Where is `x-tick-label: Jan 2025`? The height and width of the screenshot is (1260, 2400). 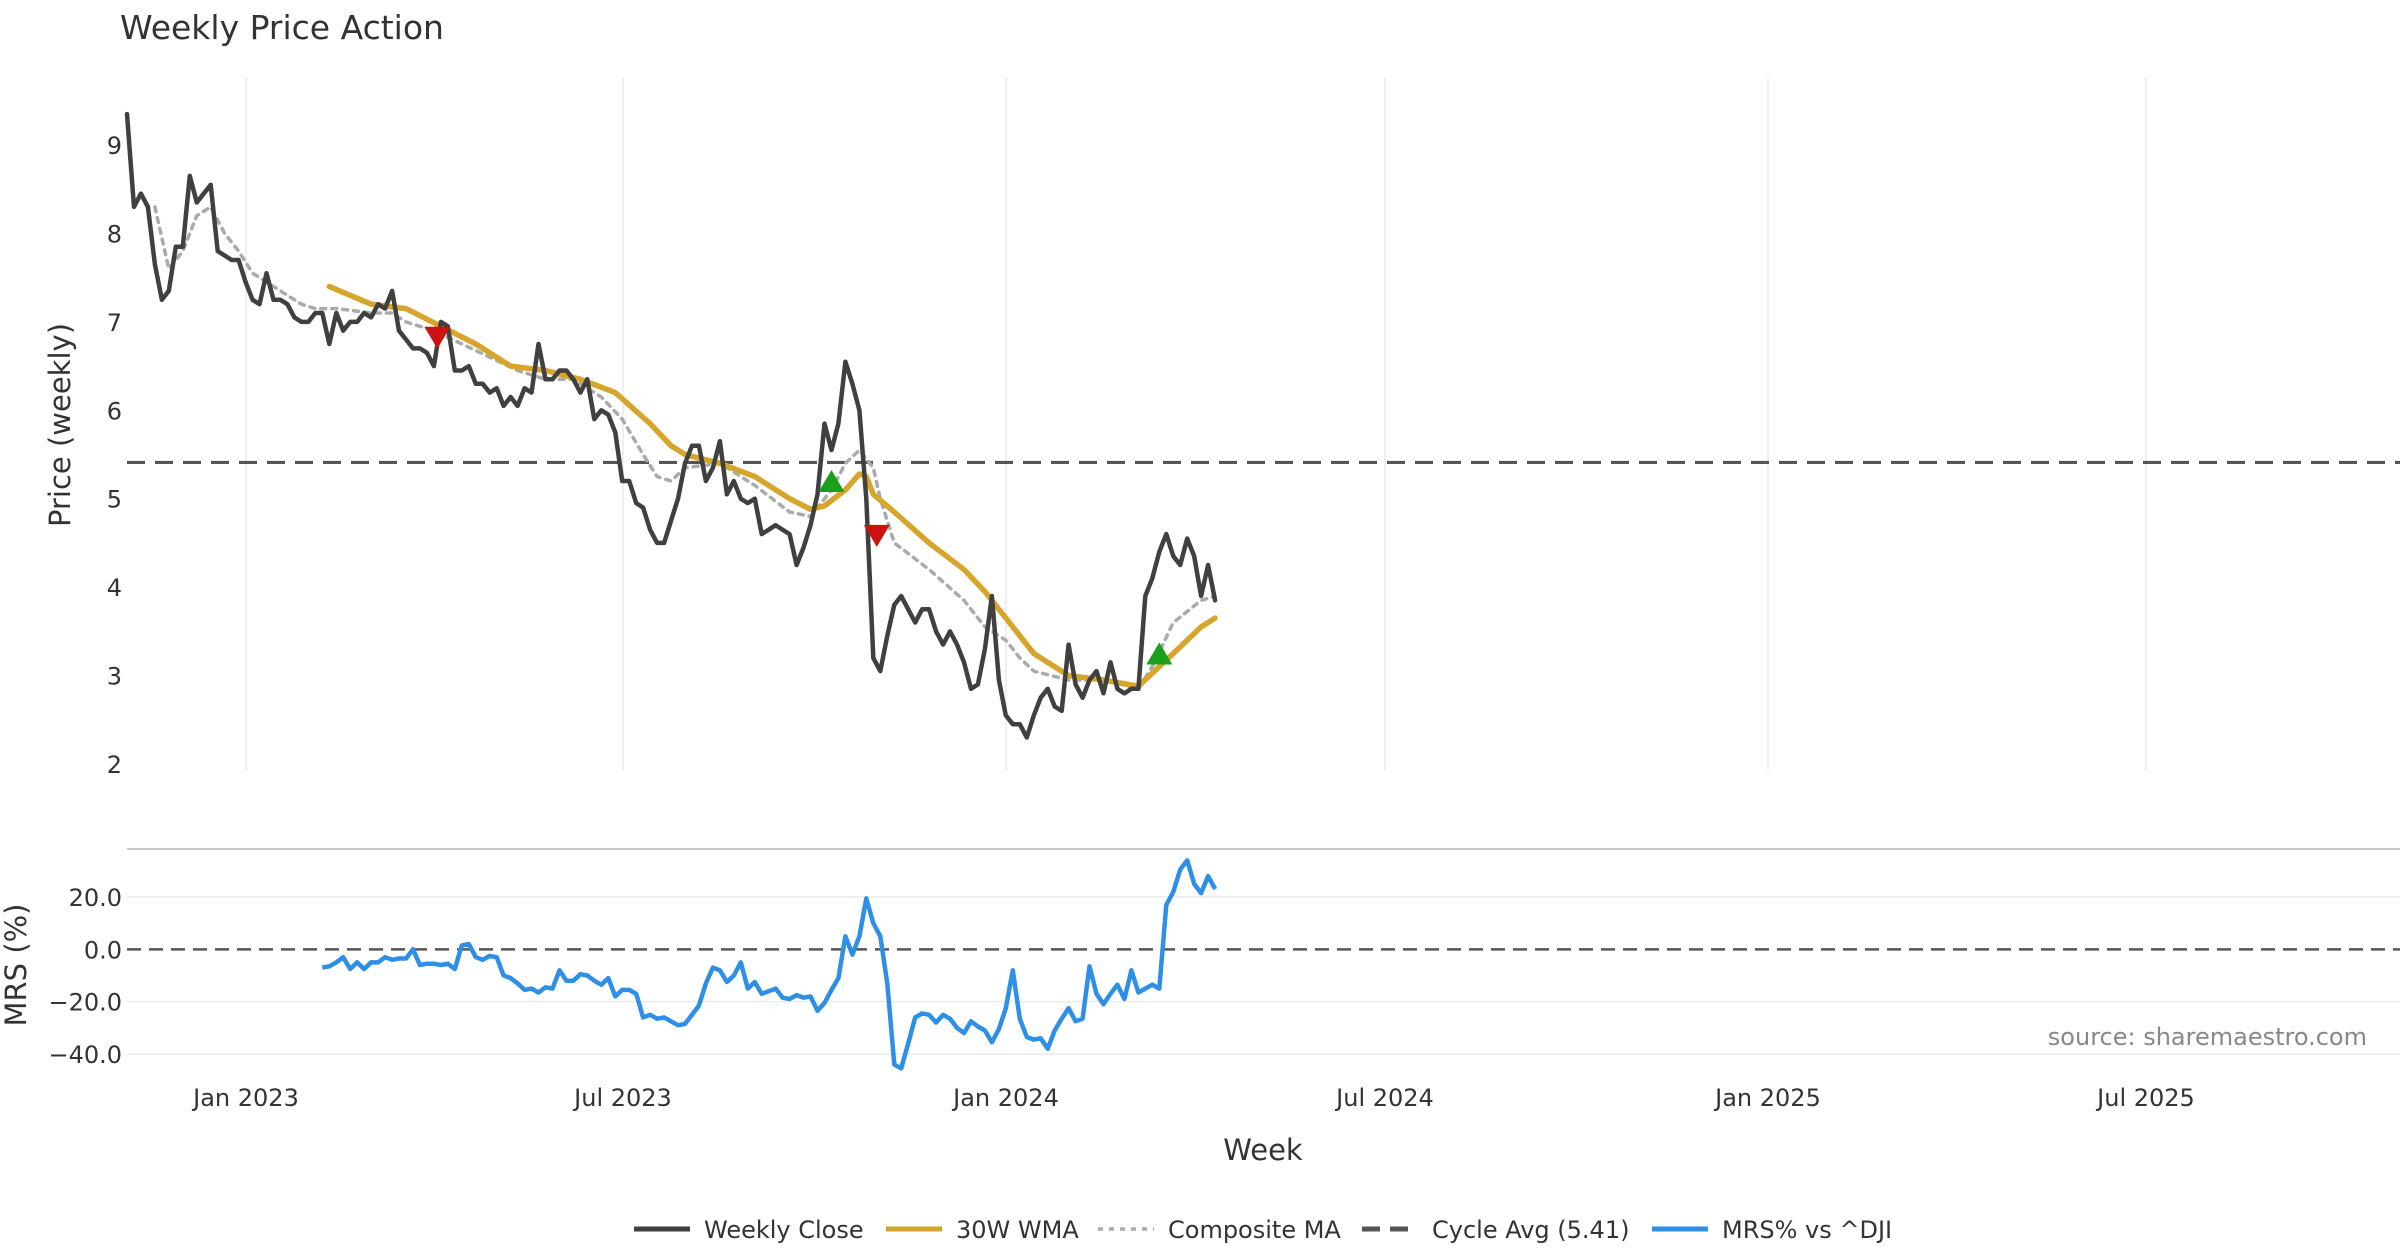 x-tick-label: Jan 2025 is located at coordinates (1767, 1098).